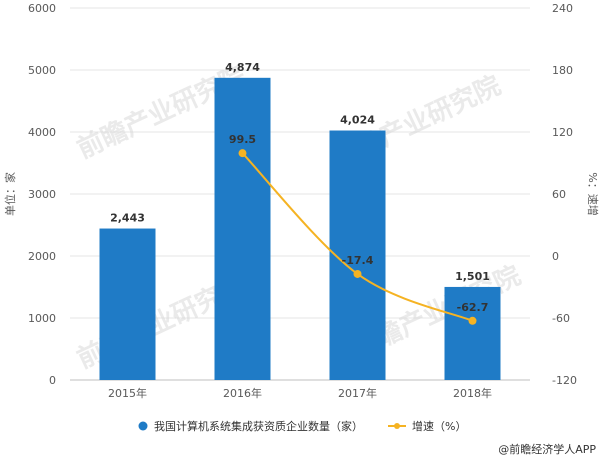  Describe the element at coordinates (472, 276) in the screenshot. I see `bar-value-label: 1,501` at that location.